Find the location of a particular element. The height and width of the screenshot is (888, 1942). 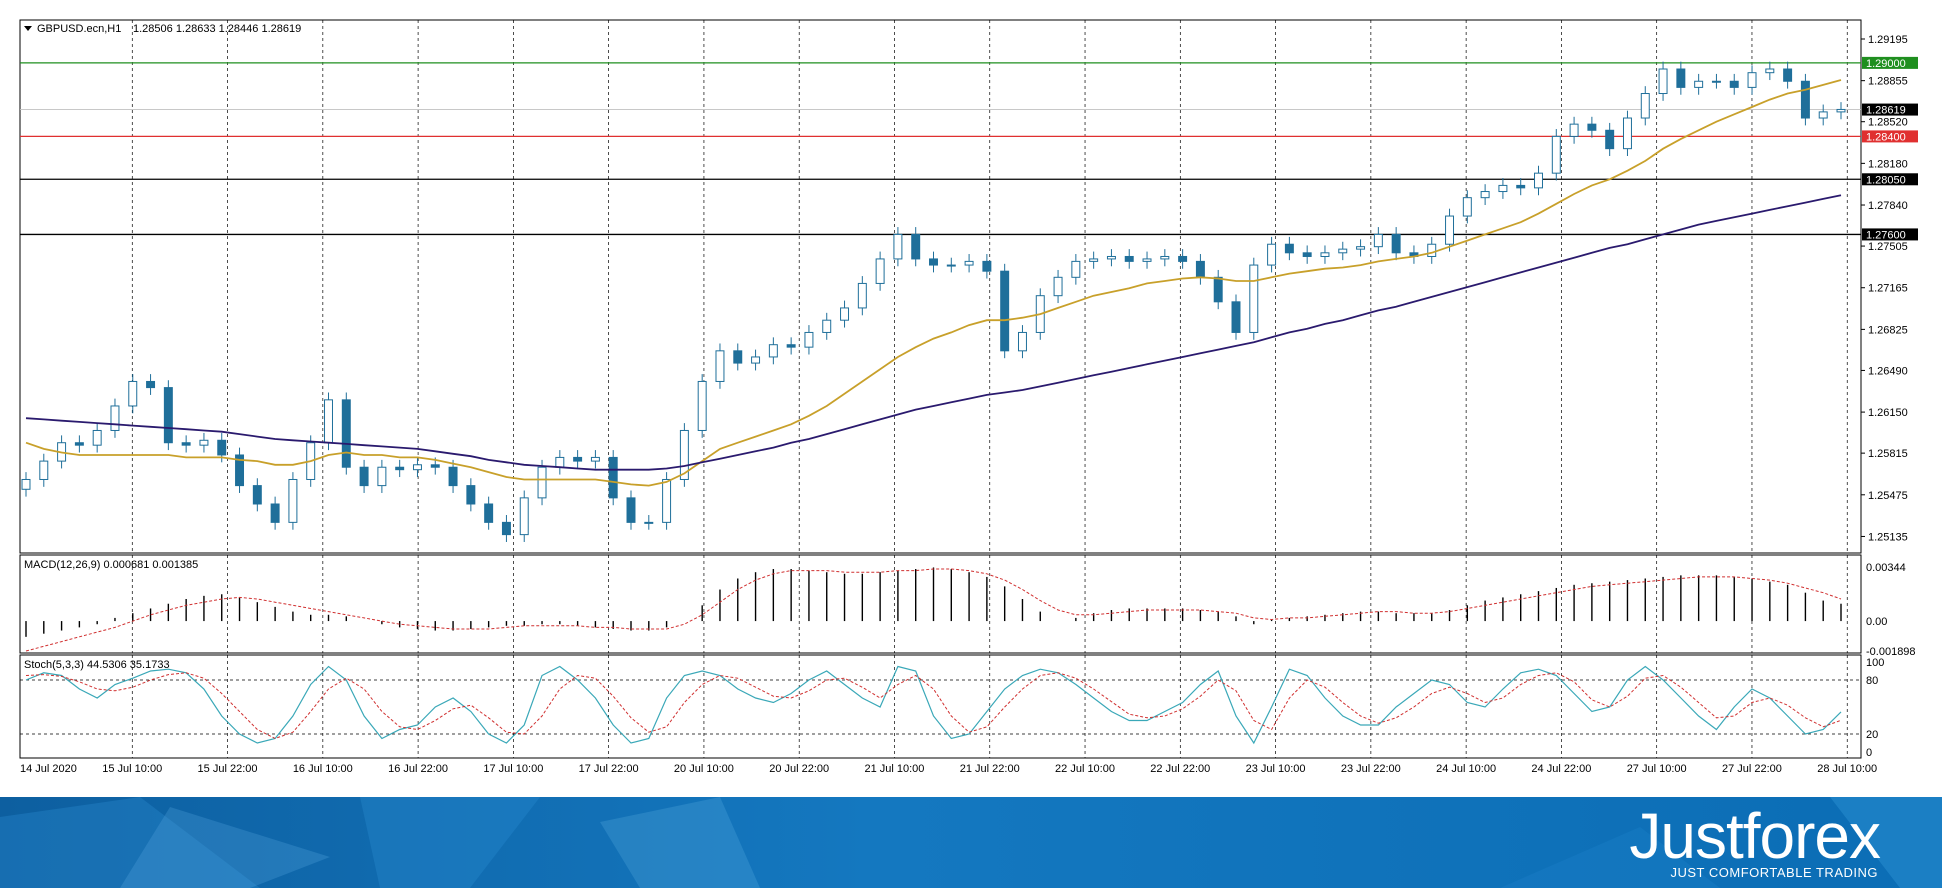

time-tick-label: 23 Jul 10:00 is located at coordinates (1276, 769).